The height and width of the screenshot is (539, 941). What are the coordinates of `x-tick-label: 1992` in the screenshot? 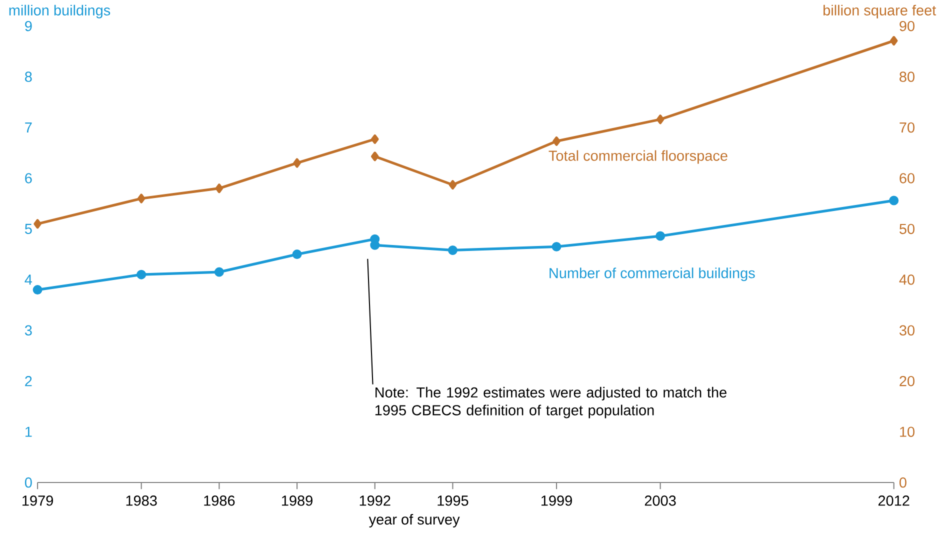 It's located at (375, 501).